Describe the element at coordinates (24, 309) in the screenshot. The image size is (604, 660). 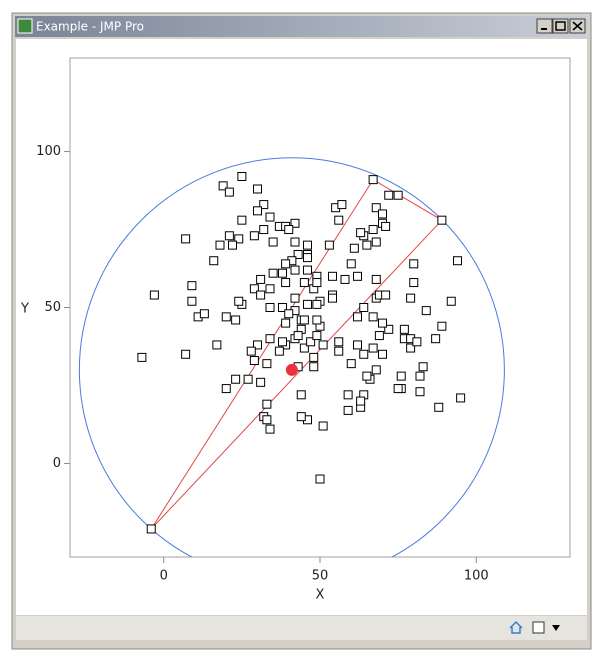
I see `y-axis-label: Y` at that location.